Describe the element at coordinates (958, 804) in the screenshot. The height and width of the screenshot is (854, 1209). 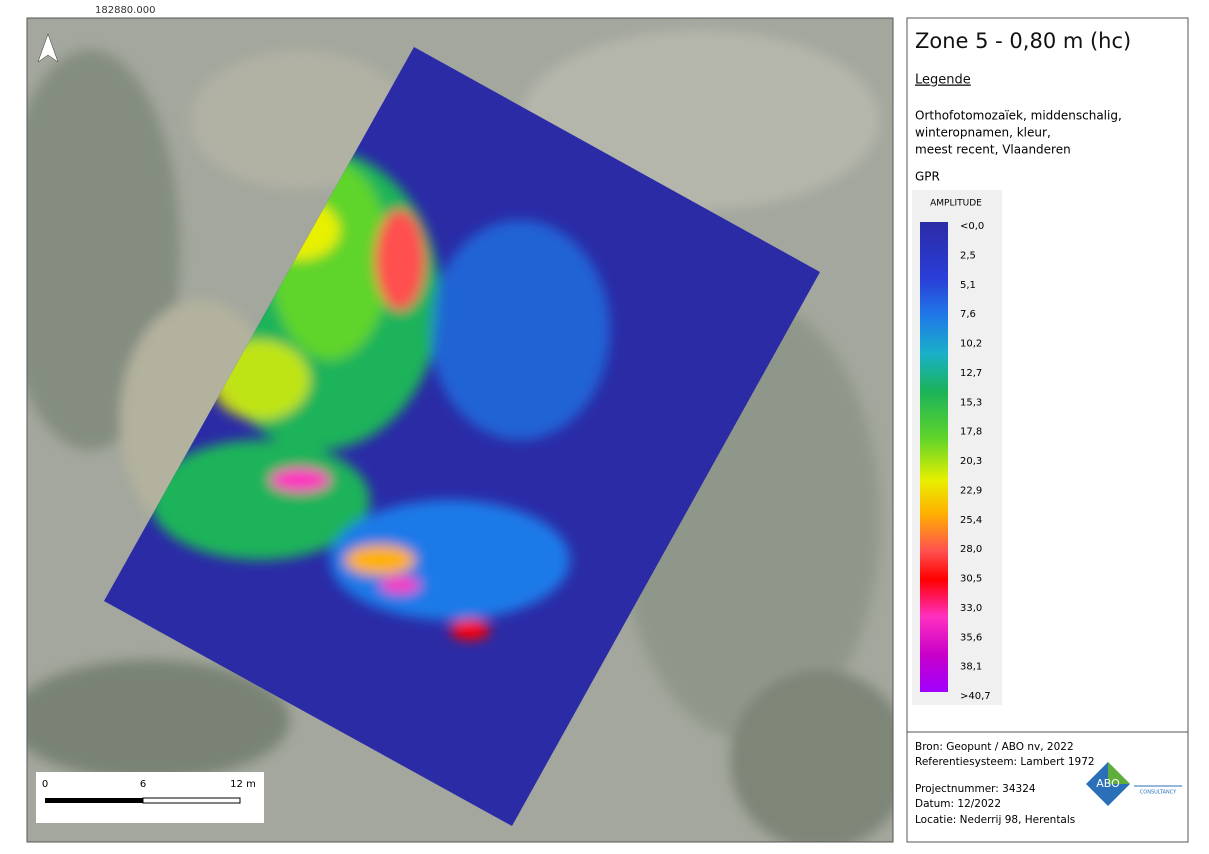
I see `footer-text: Datum: 12/2022` at that location.